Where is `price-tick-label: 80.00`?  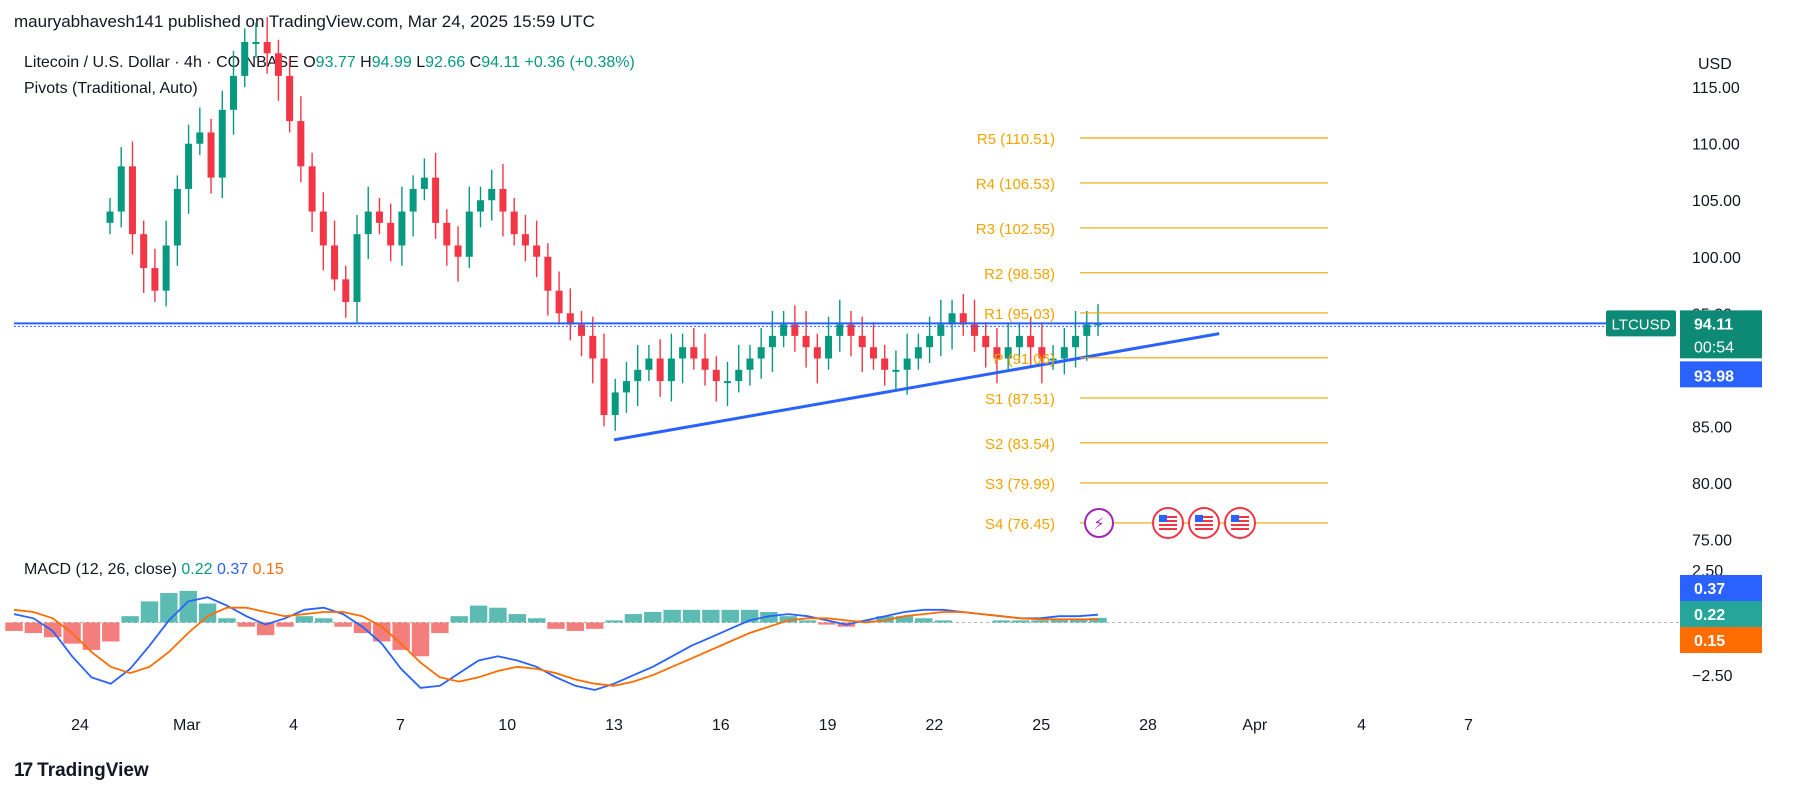 price-tick-label: 80.00 is located at coordinates (1712, 484).